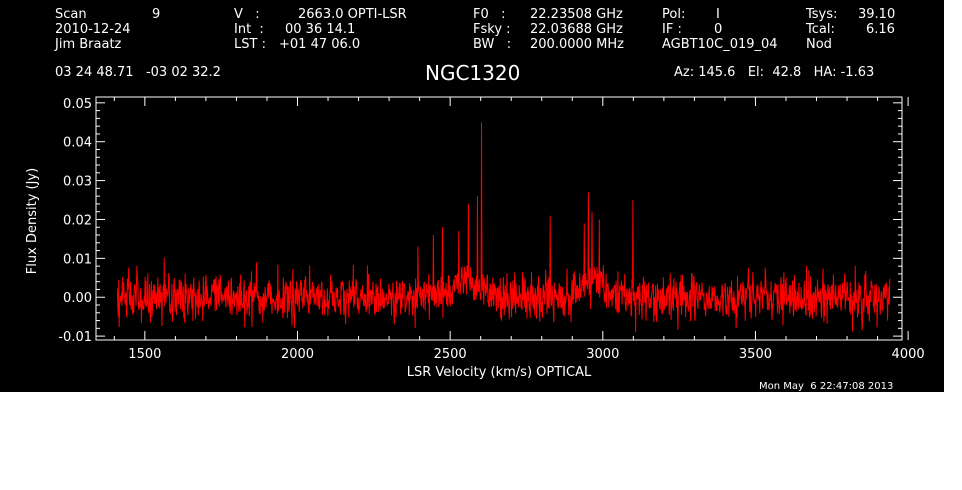 This screenshot has width=962, height=490. Describe the element at coordinates (450, 354) in the screenshot. I see `x-tick-label: 2500` at that location.